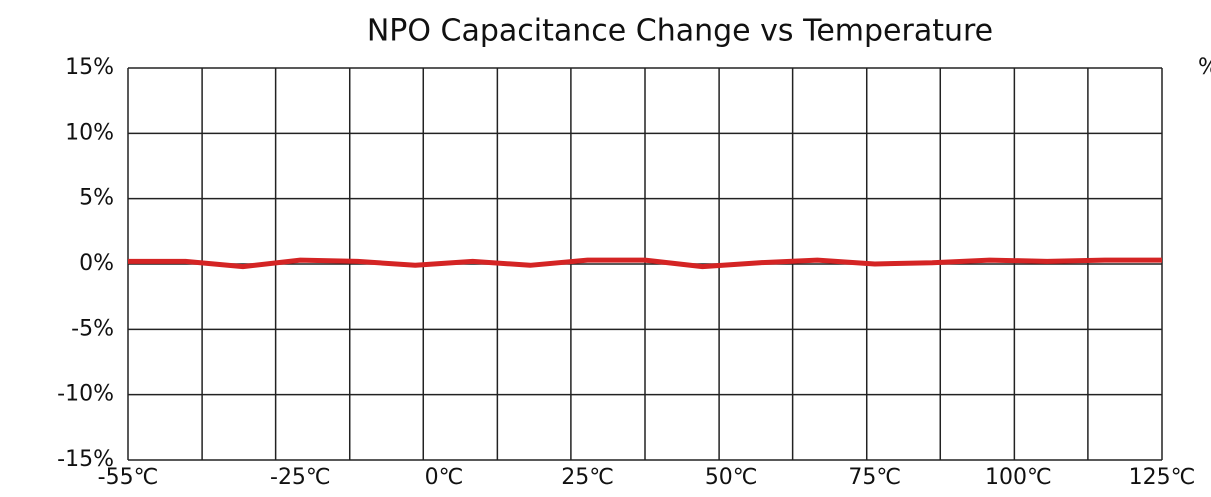 The width and height of the screenshot is (1211, 497). Describe the element at coordinates (96, 198) in the screenshot. I see `y-tick-label: 5%` at that location.